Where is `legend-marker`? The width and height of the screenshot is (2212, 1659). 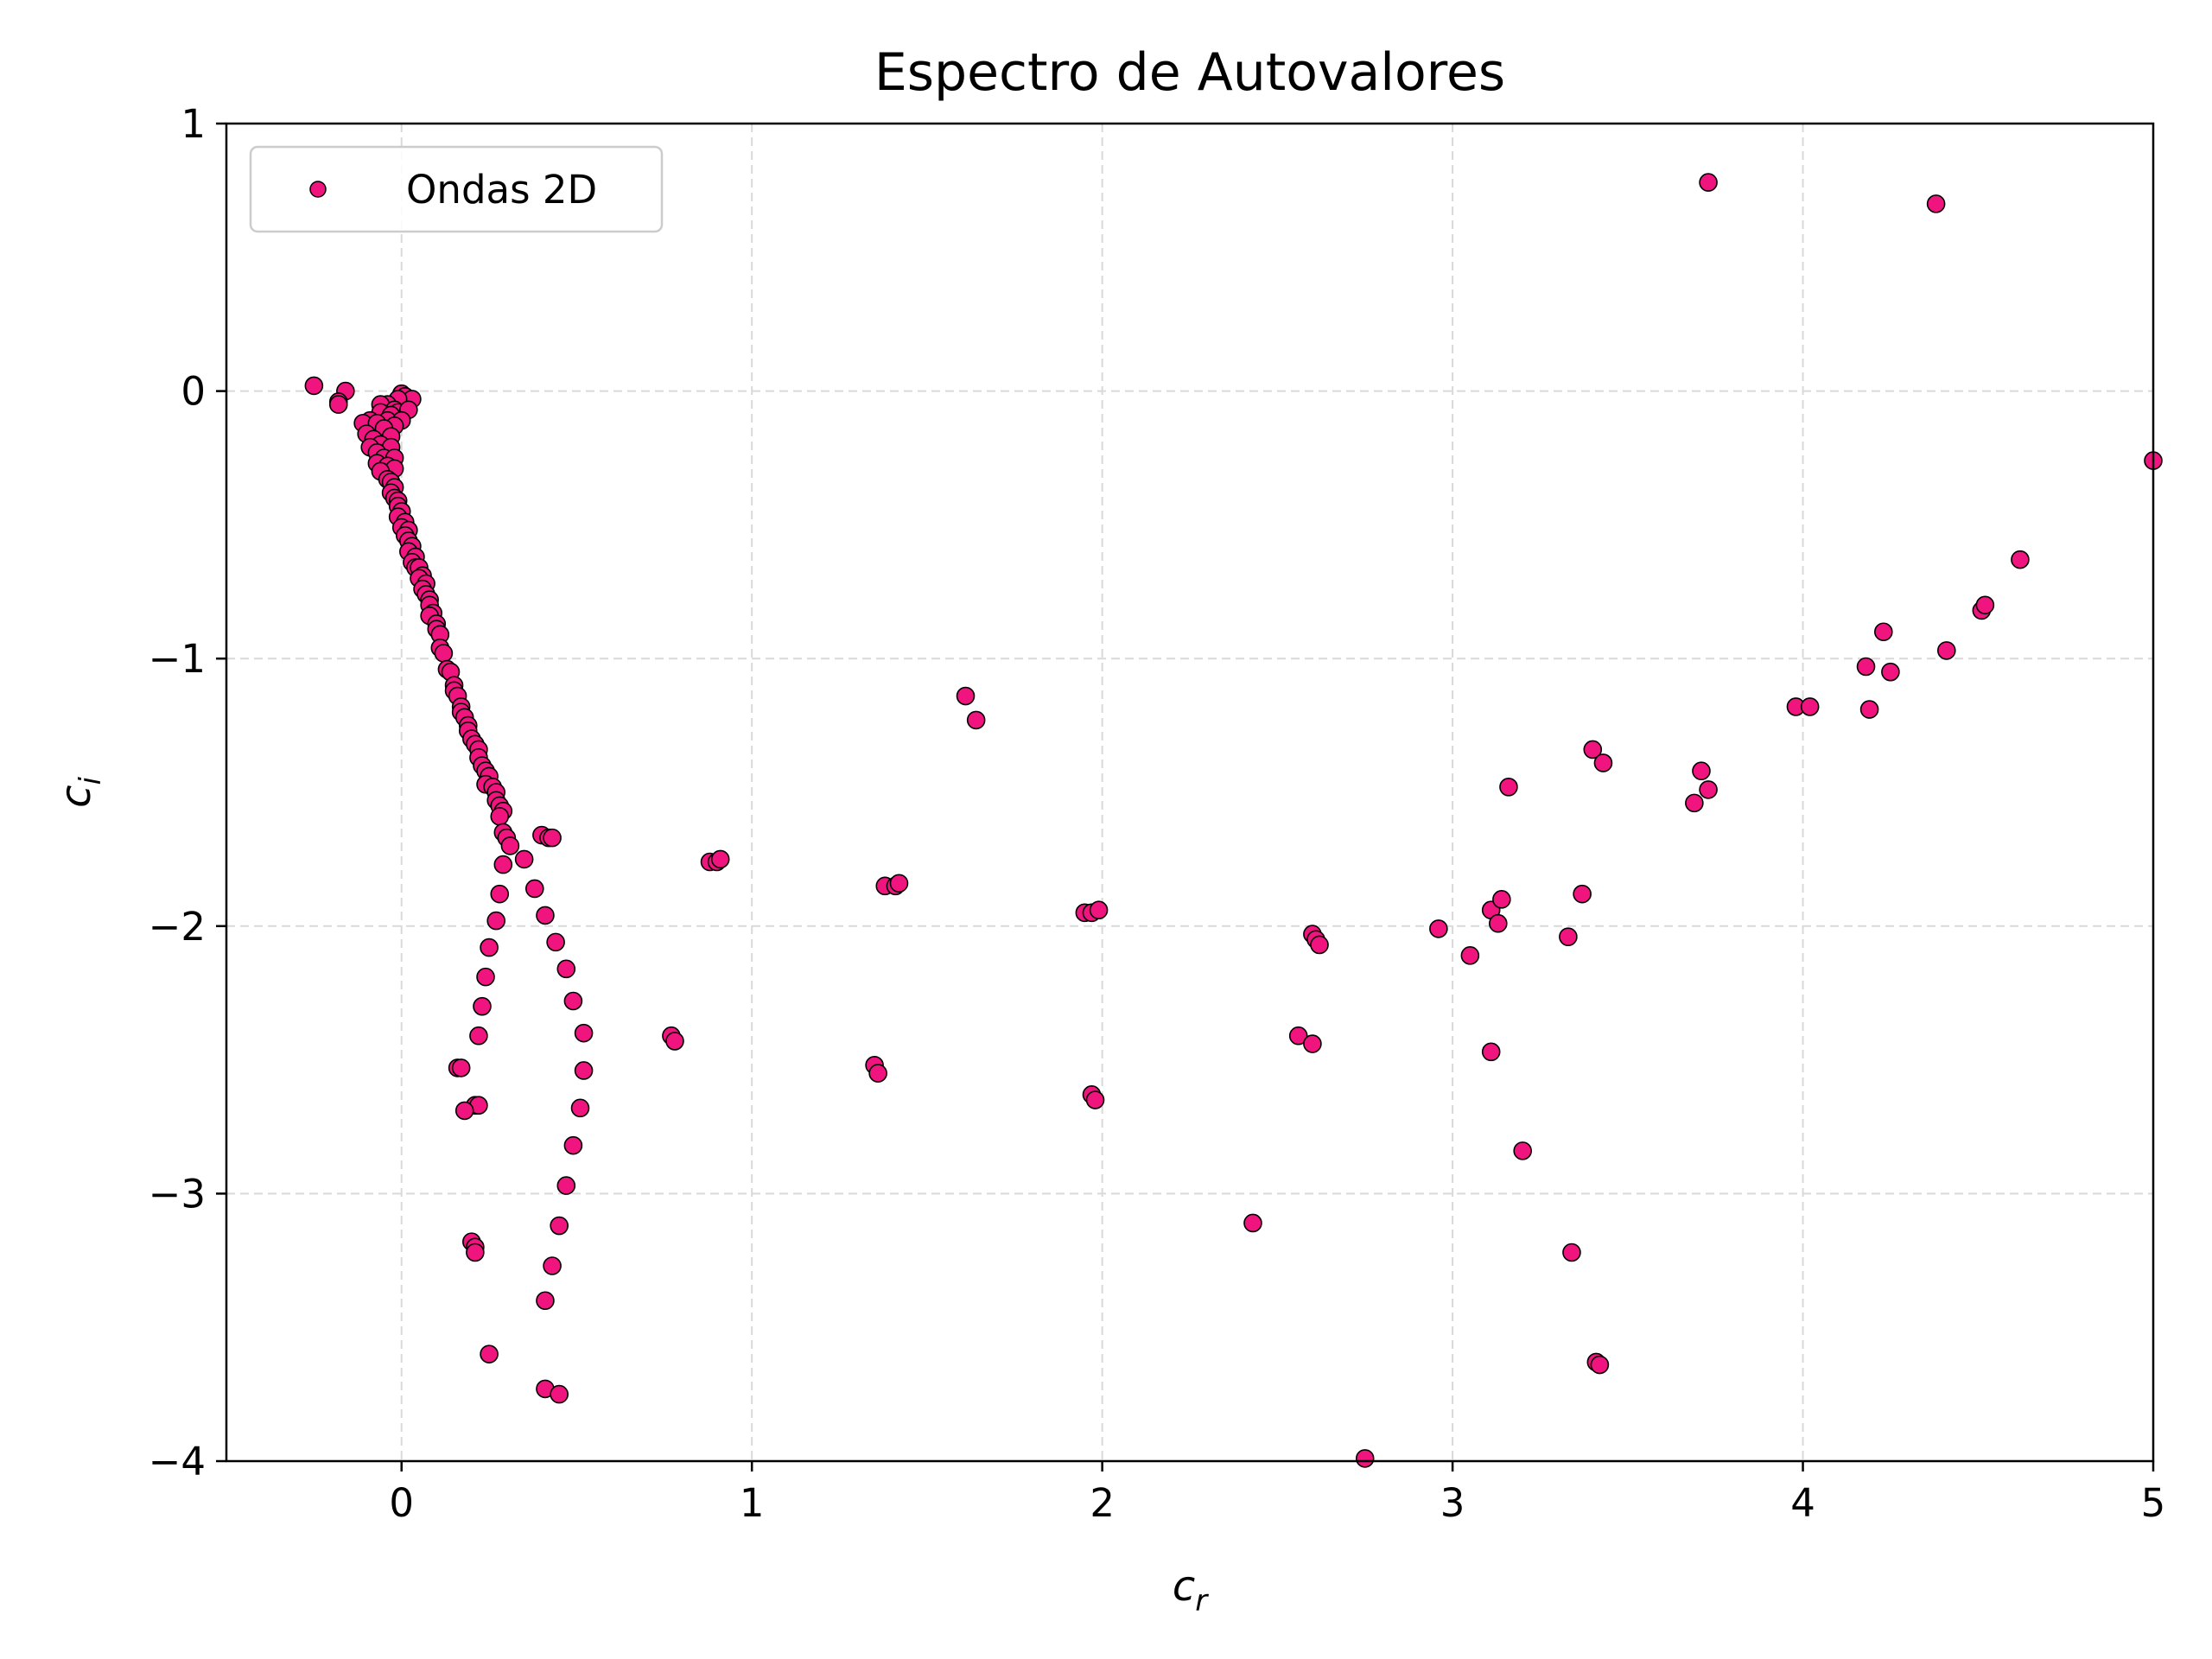
legend-marker is located at coordinates (318, 189).